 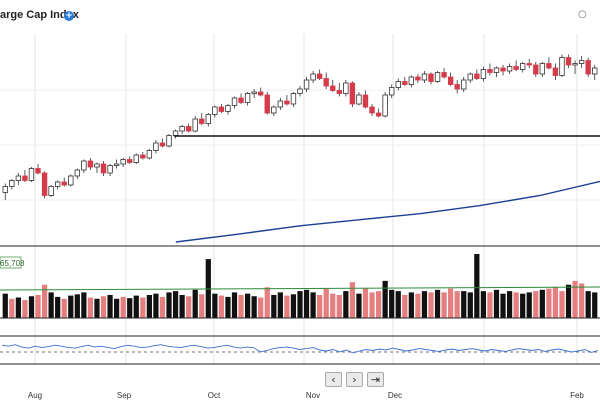 What do you see at coordinates (300, 16) in the screenshot?
I see `chart-header: arge Cap Index + ○` at bounding box center [300, 16].